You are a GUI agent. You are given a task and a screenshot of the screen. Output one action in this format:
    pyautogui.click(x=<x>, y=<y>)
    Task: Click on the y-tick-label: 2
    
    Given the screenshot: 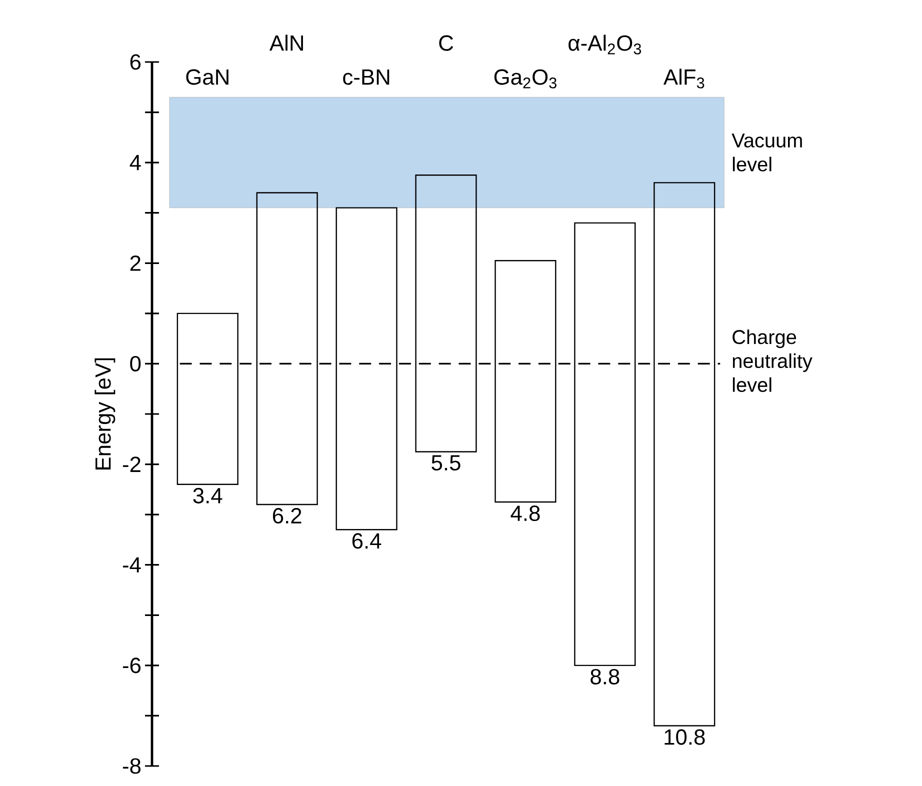 What is the action you would take?
    pyautogui.click(x=135, y=263)
    